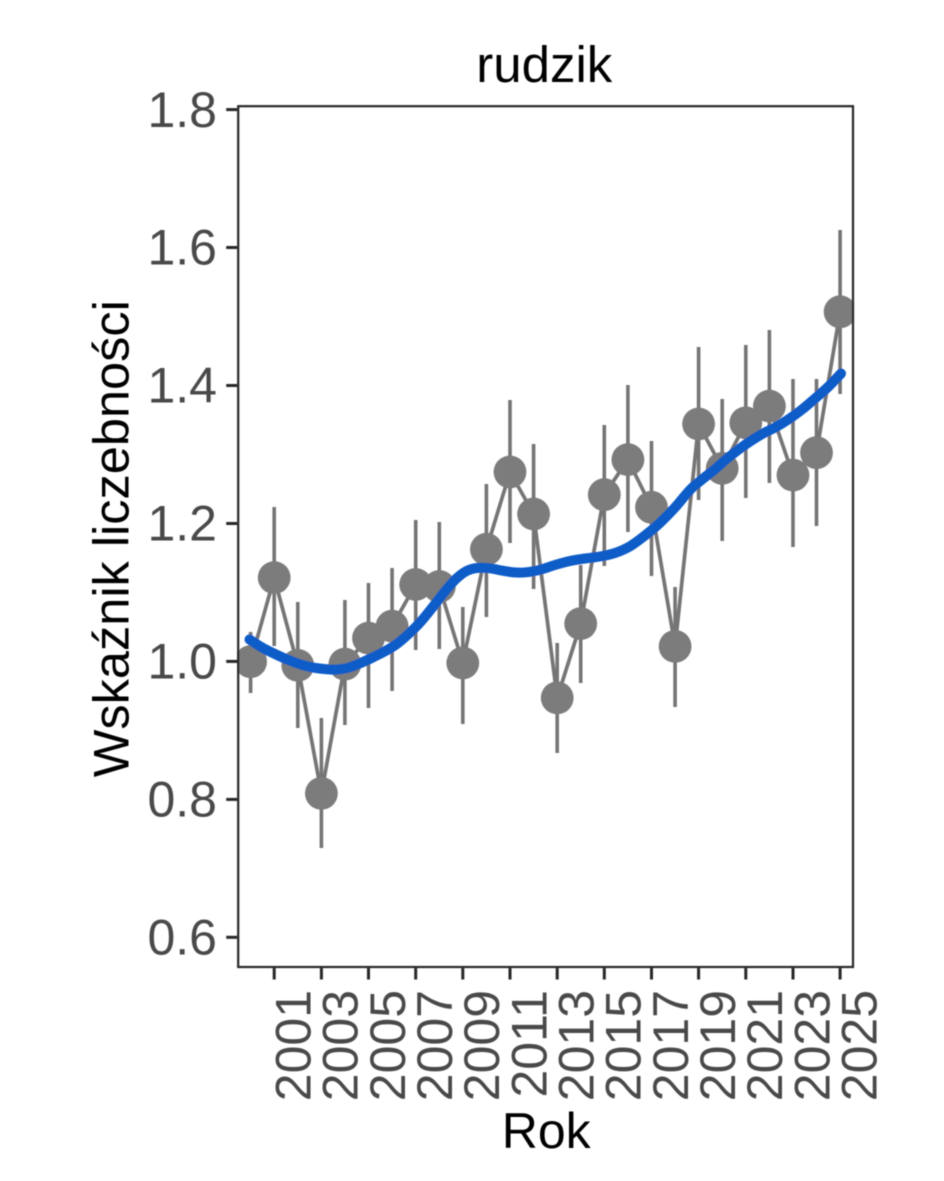  Describe the element at coordinates (812, 1045) in the screenshot. I see `svg-text: 2023` at that location.